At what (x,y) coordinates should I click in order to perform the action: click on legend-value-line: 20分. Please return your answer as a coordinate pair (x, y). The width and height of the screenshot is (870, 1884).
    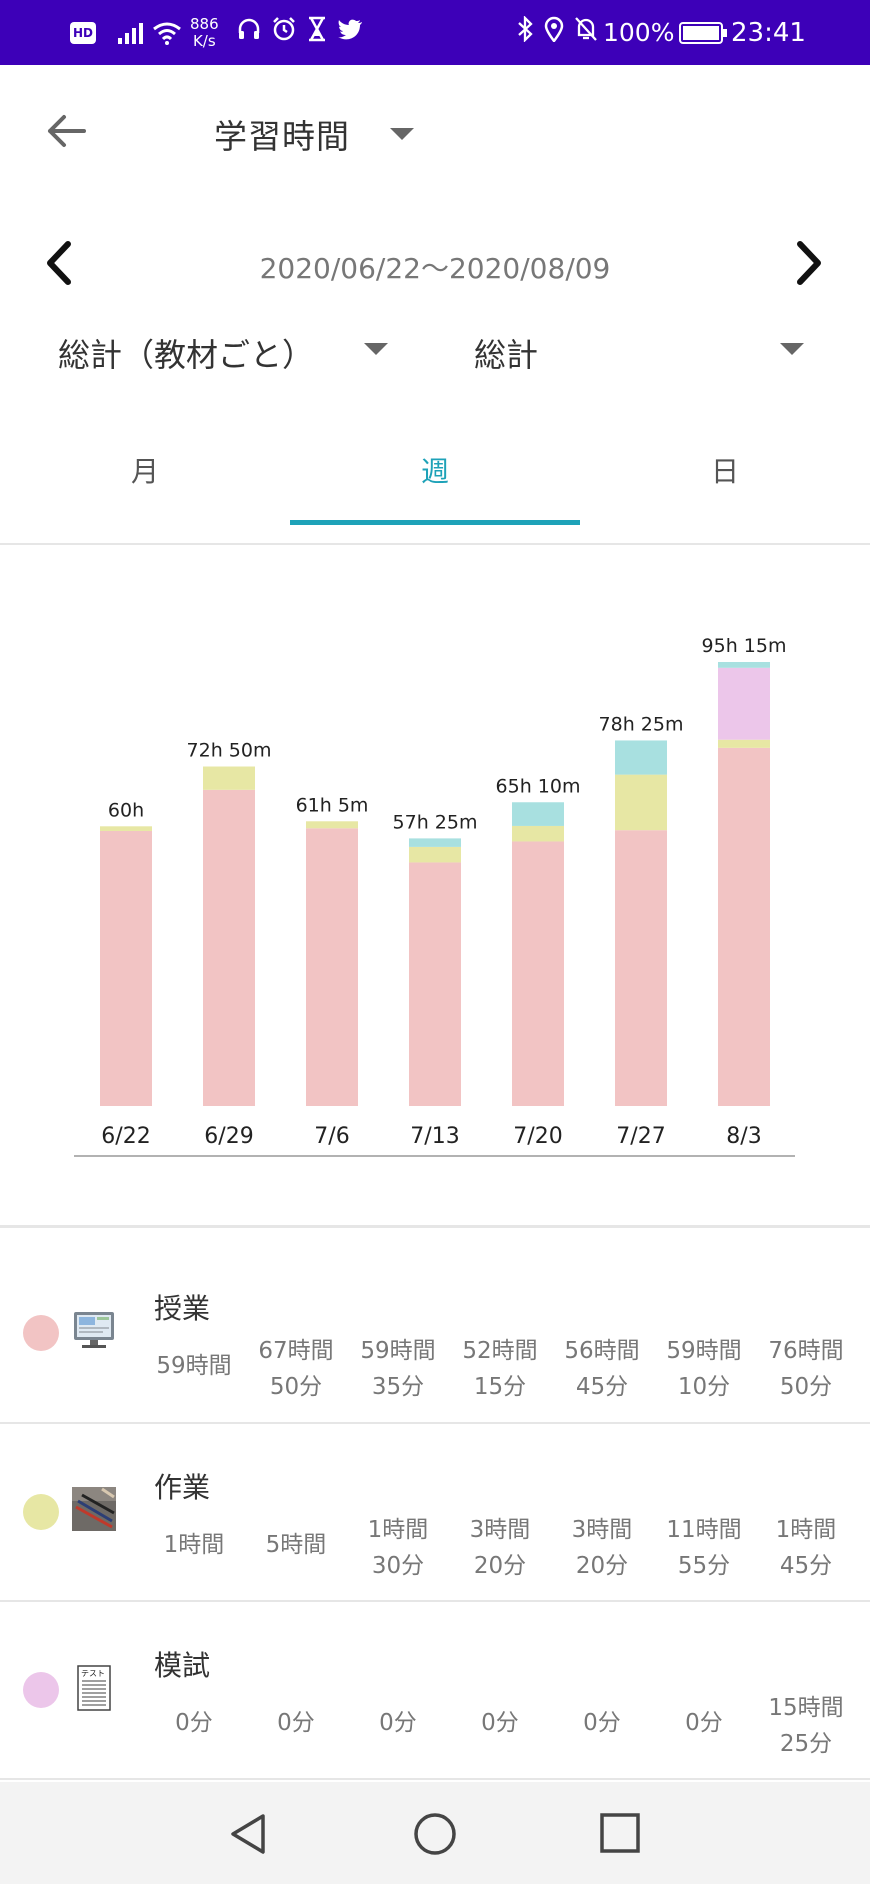
    Looking at the image, I should click on (602, 1566).